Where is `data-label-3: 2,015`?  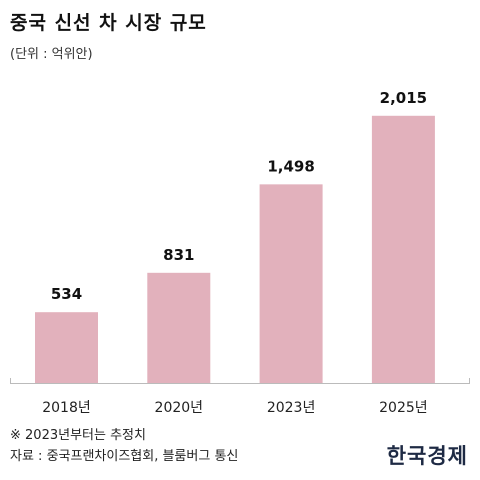
data-label-3: 2,015 is located at coordinates (403, 98).